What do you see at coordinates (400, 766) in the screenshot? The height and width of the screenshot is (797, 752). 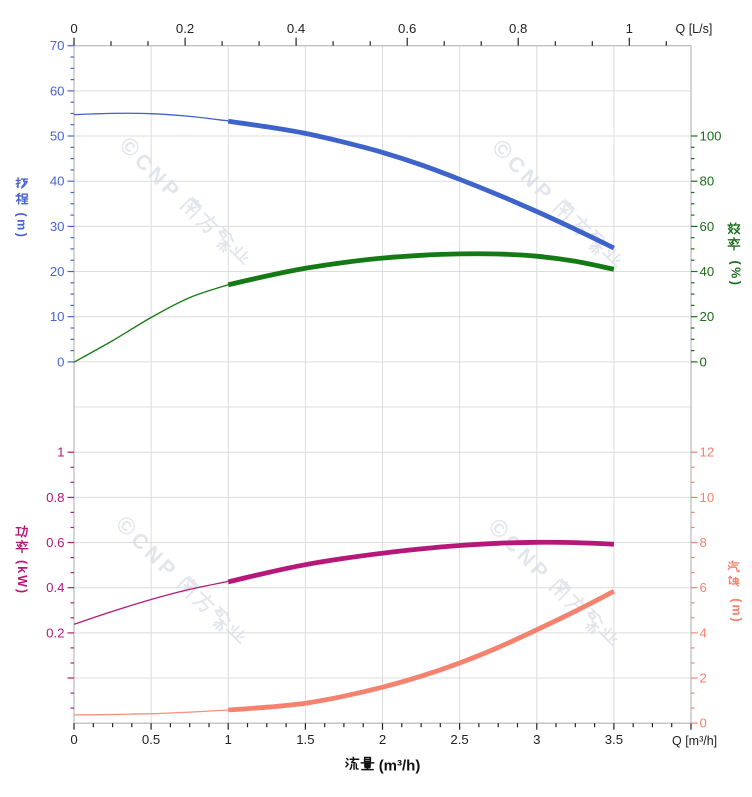 I see `svg-text: (m³/h)` at bounding box center [400, 766].